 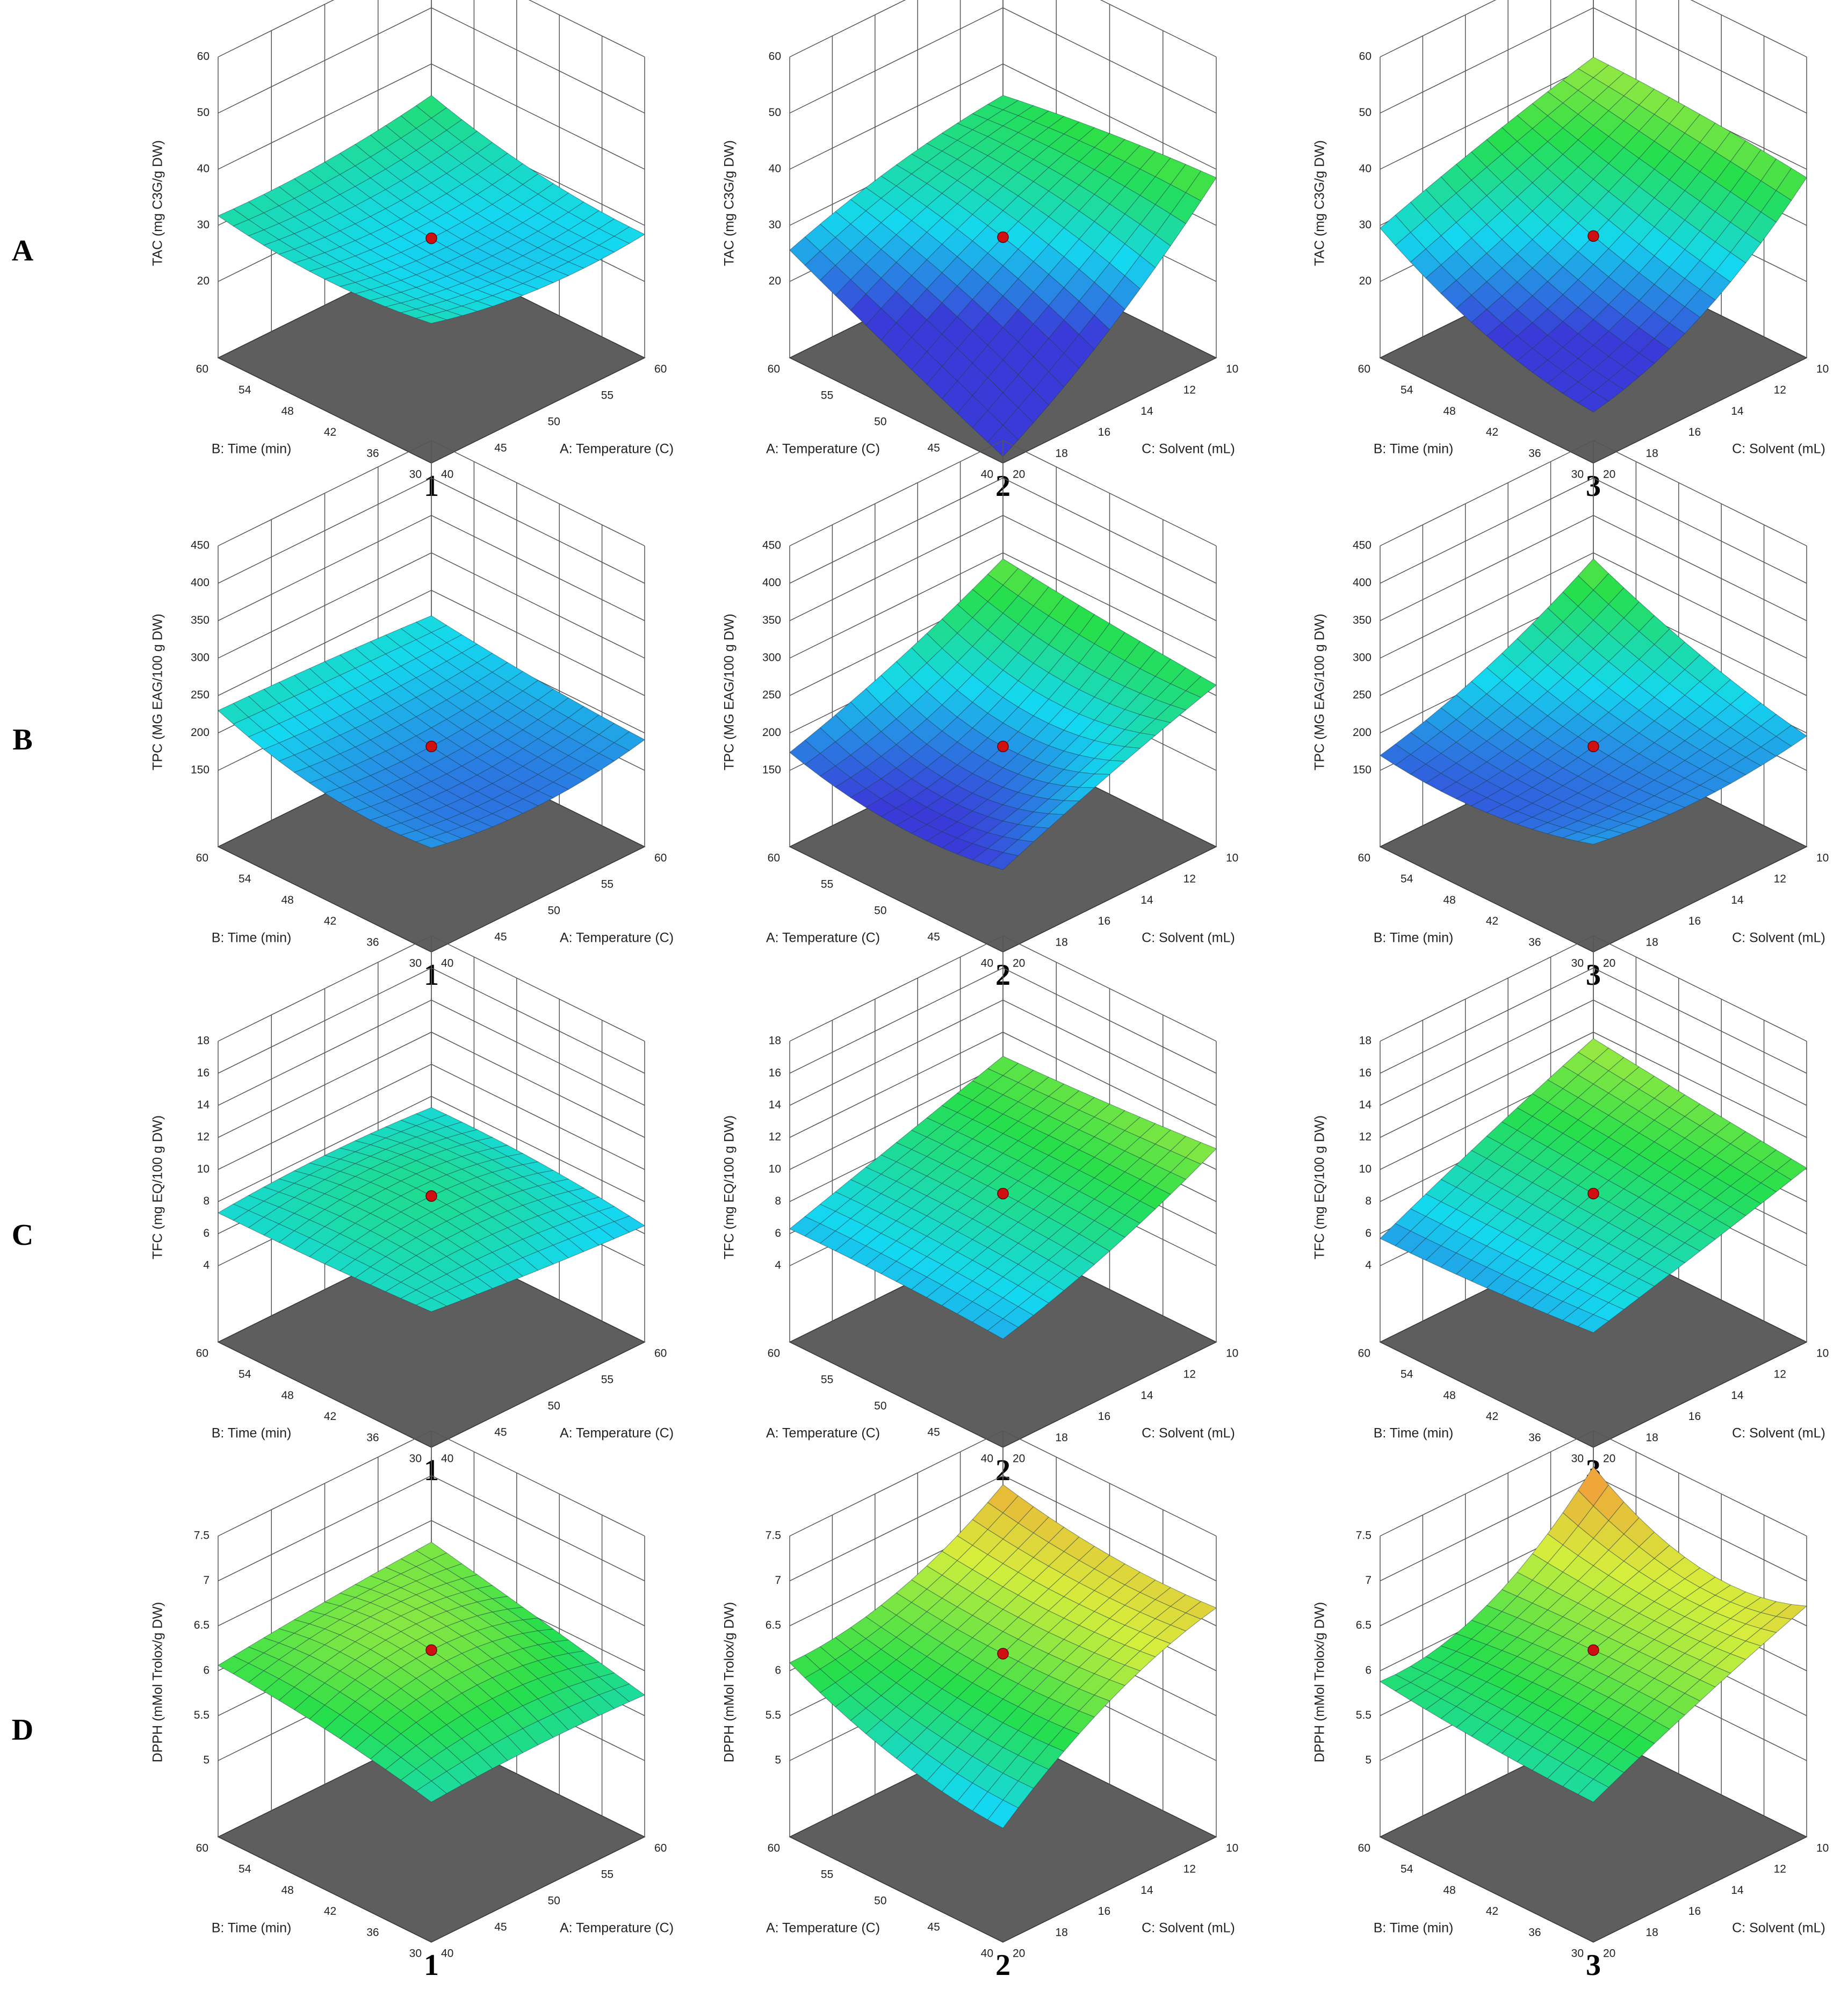 What do you see at coordinates (1368, 1233) in the screenshot?
I see `z-tick-label: 6` at bounding box center [1368, 1233].